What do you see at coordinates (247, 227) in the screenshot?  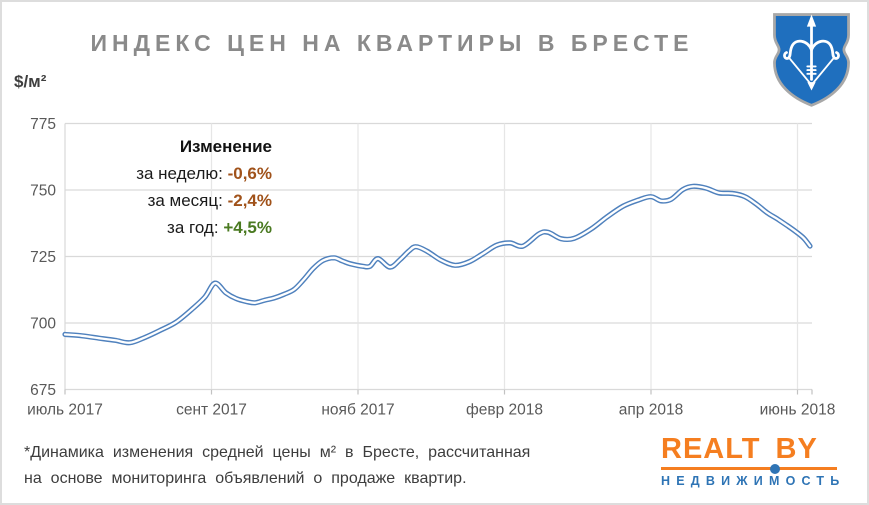 I see `year-change-value: +4,5%` at bounding box center [247, 227].